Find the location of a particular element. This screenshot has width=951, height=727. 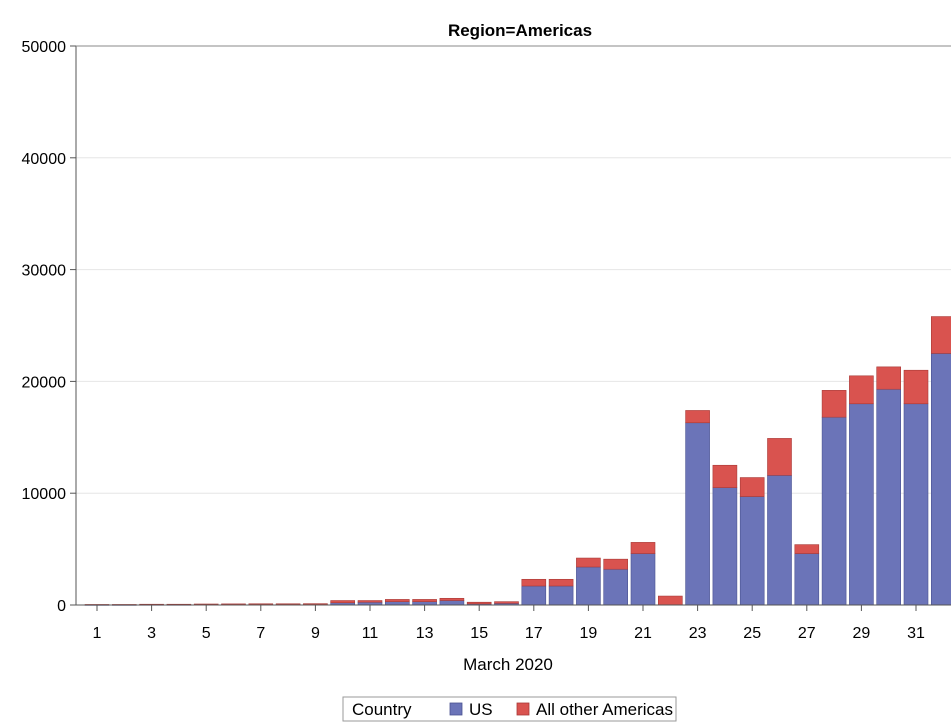

y-tick-label: 0 is located at coordinates (61, 606).